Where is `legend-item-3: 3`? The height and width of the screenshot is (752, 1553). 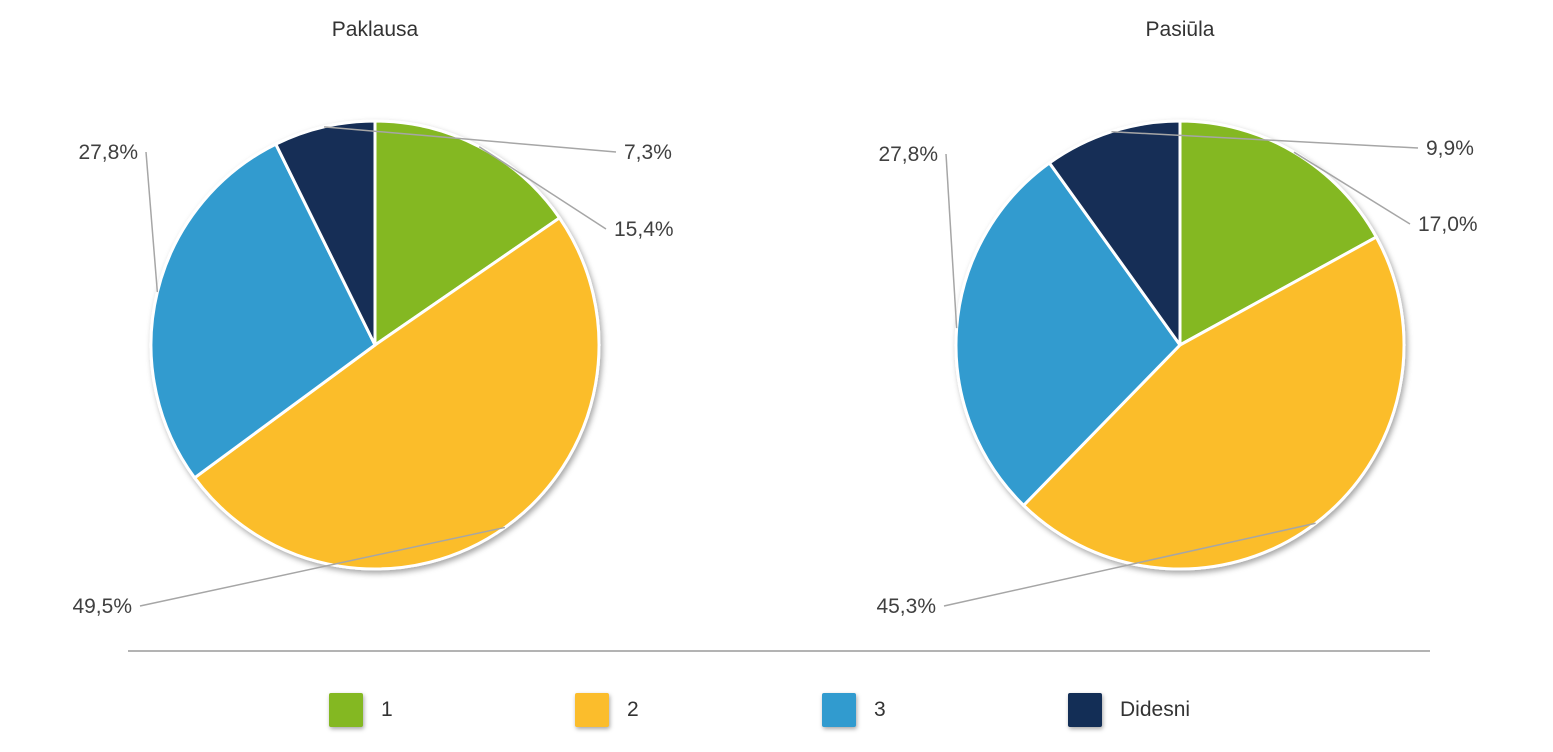
legend-item-3: 3 is located at coordinates (854, 710).